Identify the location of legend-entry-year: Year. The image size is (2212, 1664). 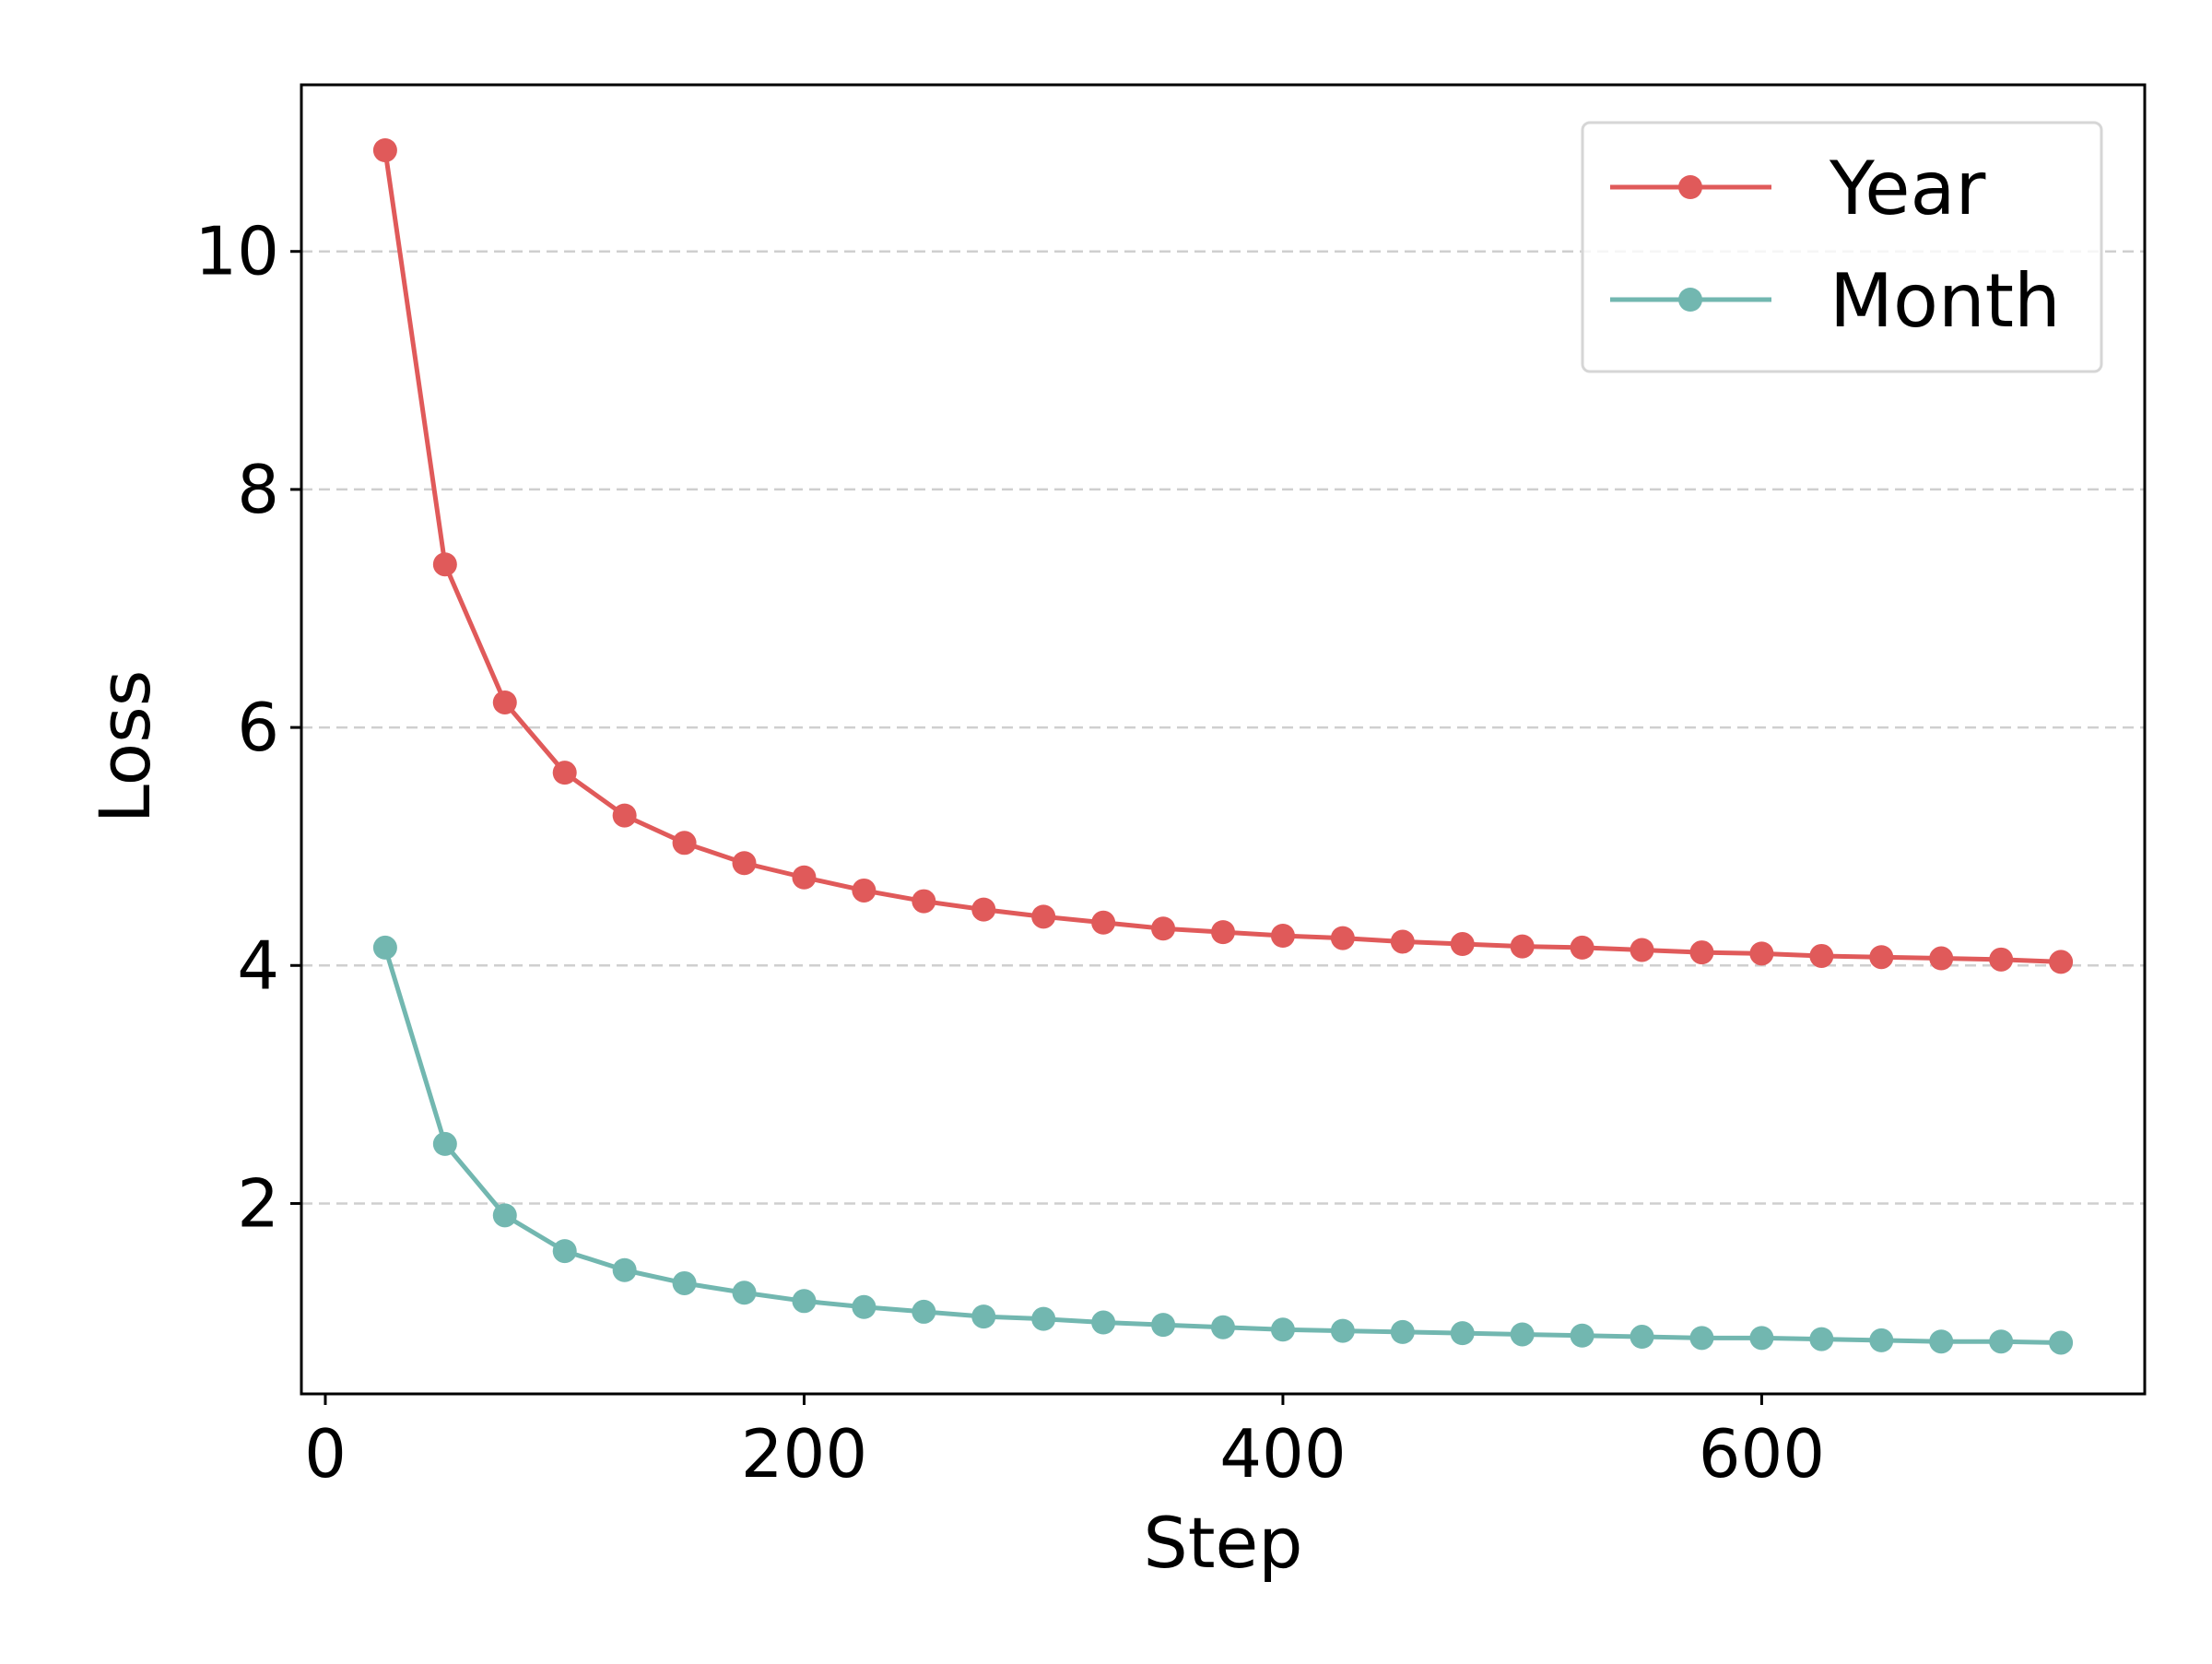
(1797, 188).